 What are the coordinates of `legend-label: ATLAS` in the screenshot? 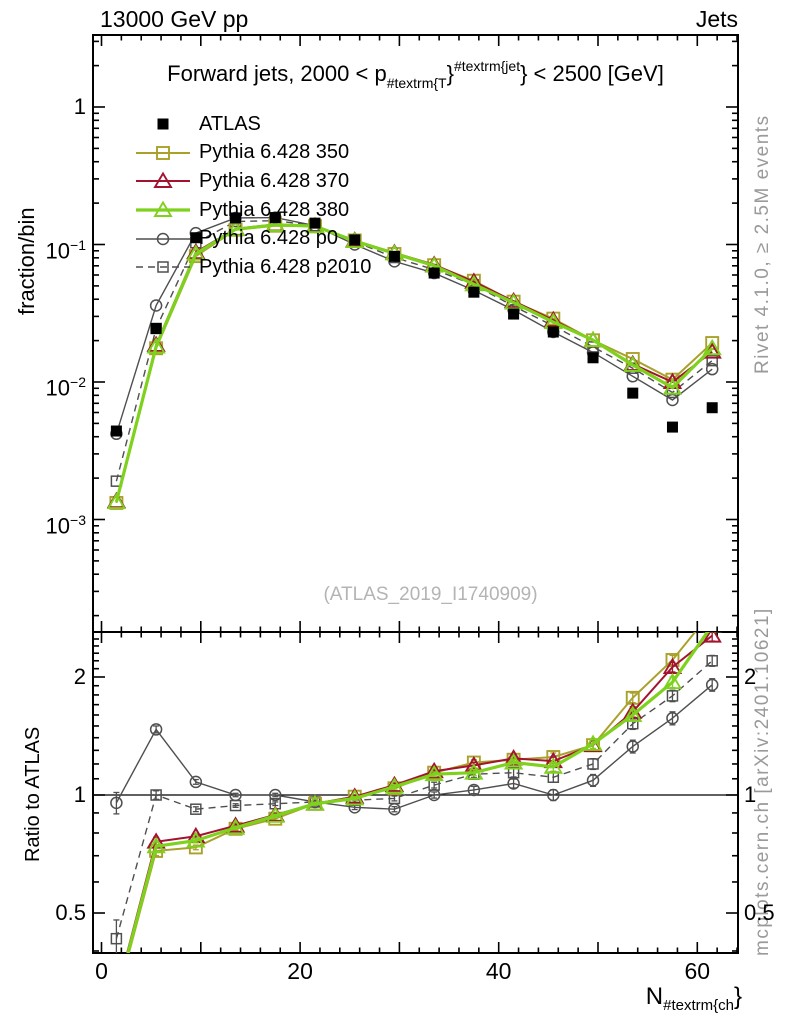 It's located at (230, 123).